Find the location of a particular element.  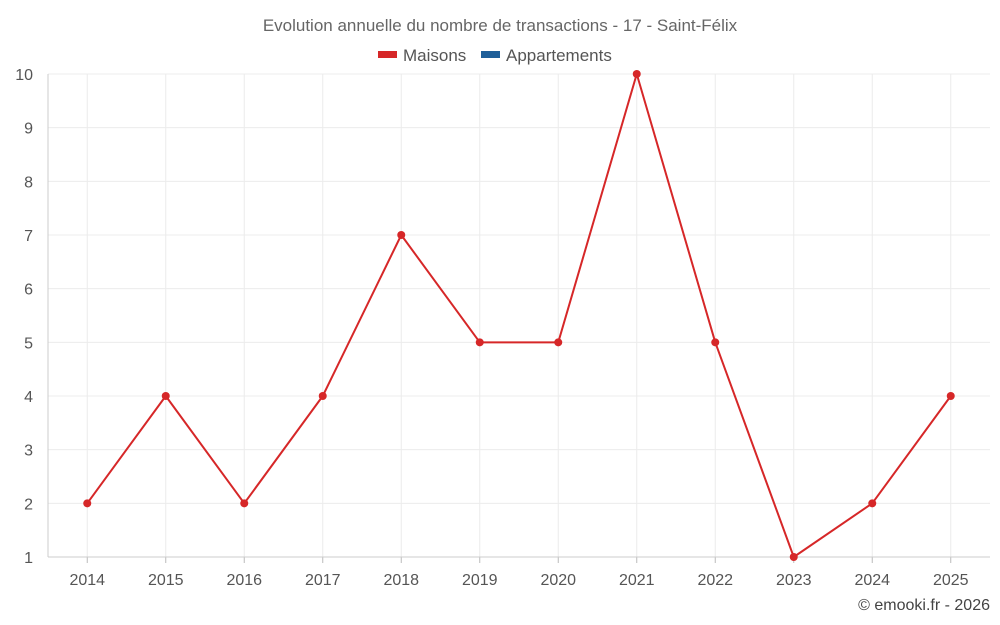

x-tick-label: 2021 is located at coordinates (637, 580).